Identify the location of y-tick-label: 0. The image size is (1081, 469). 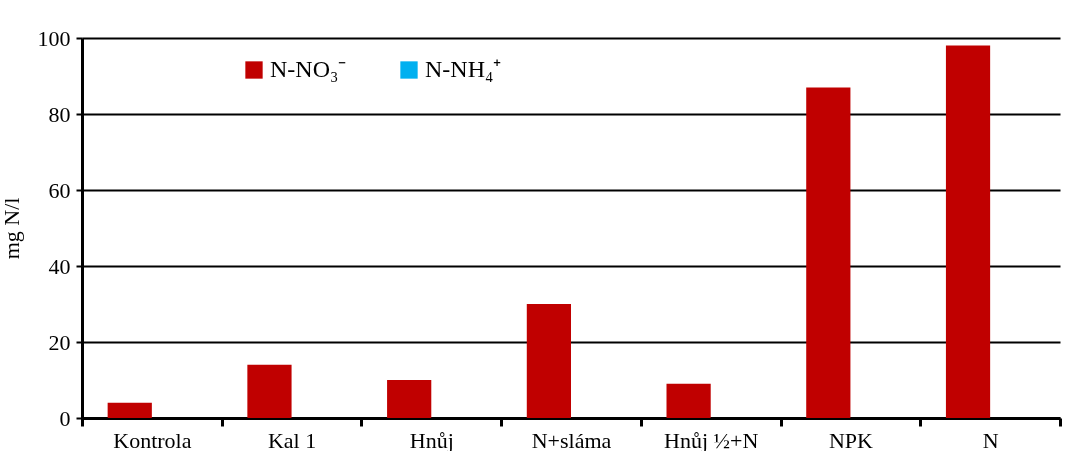
(65, 418).